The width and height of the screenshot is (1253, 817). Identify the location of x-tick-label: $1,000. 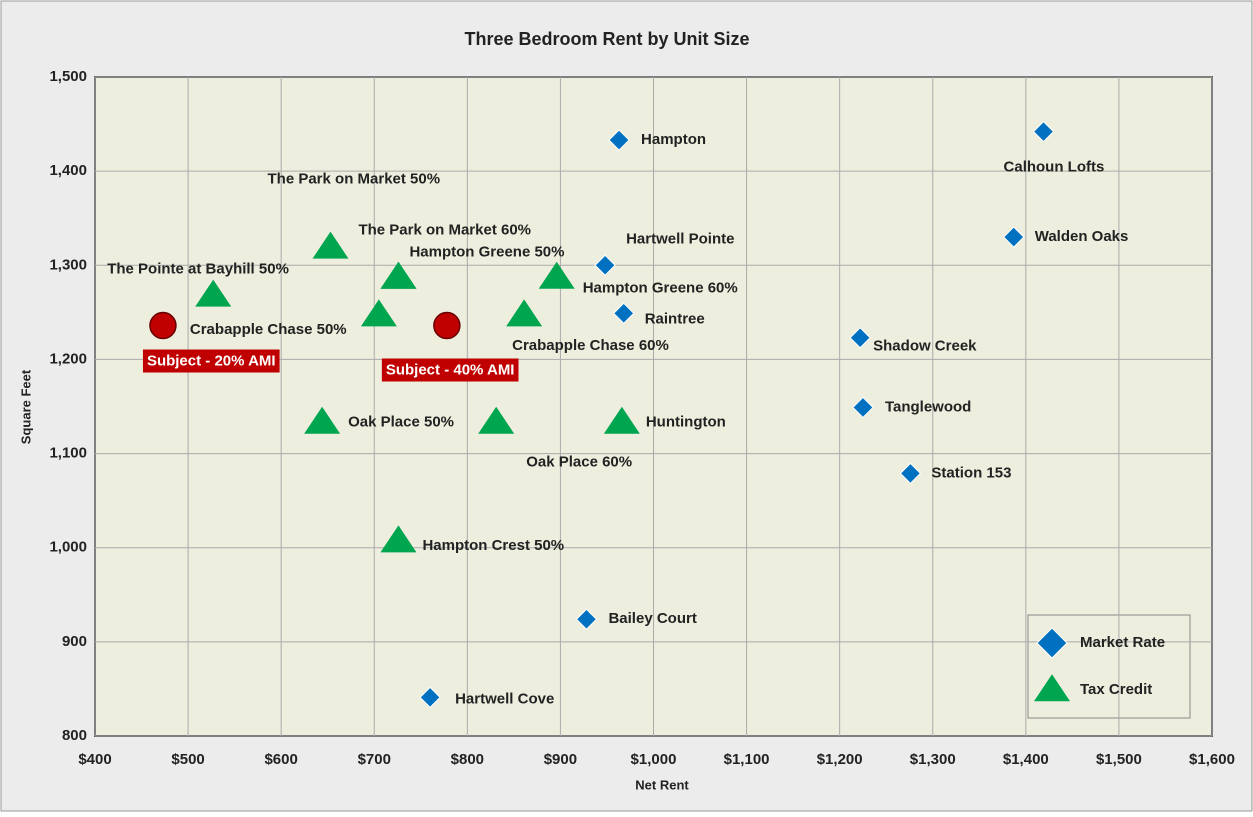
(654, 759).